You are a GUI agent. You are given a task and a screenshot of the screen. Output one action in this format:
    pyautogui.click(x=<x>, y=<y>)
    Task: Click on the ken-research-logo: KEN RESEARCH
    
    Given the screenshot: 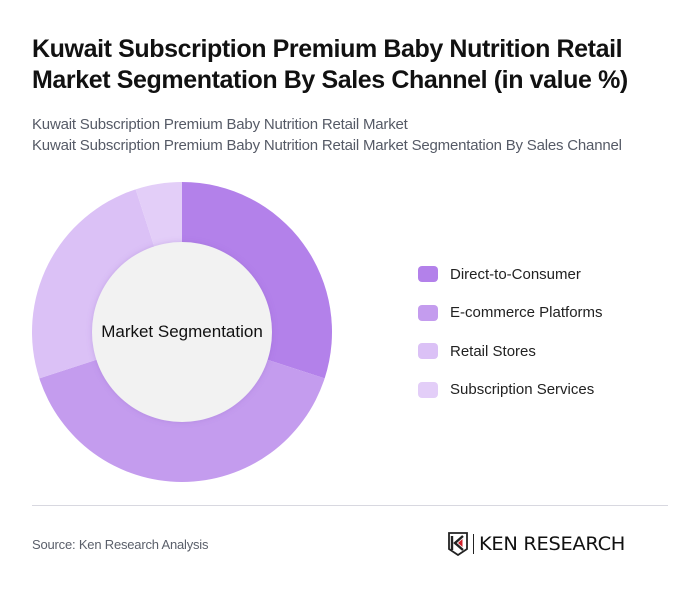 What is the action you would take?
    pyautogui.click(x=537, y=544)
    